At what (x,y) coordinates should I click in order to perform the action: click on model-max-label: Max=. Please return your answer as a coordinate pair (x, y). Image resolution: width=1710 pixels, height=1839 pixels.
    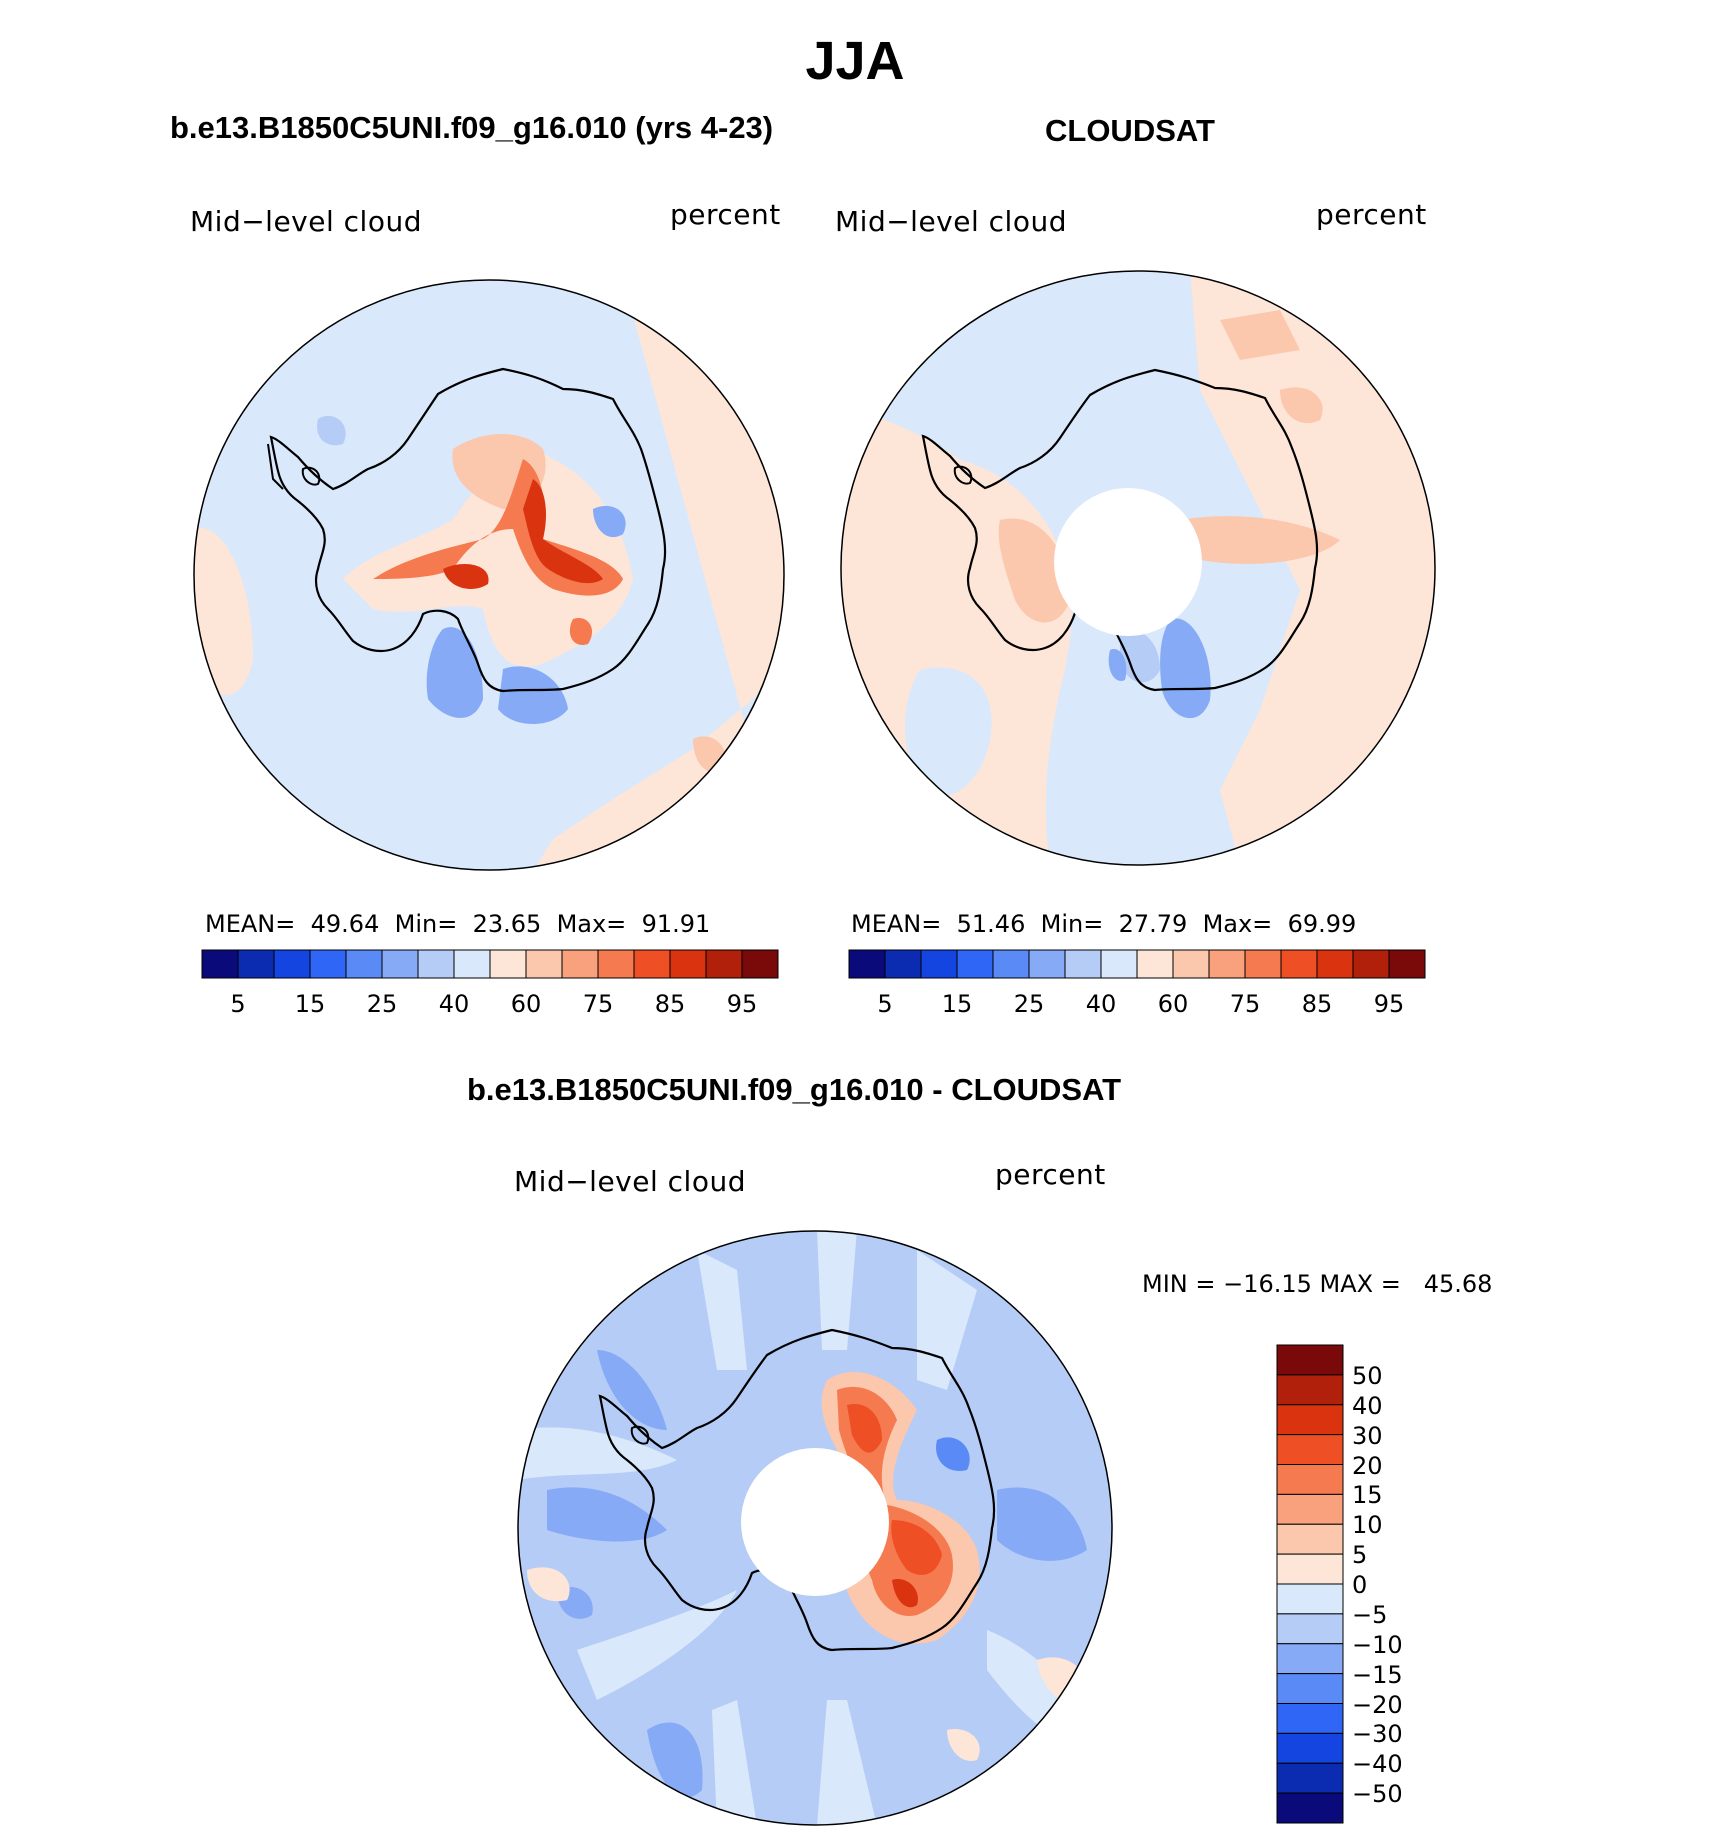
    Looking at the image, I should click on (591, 924).